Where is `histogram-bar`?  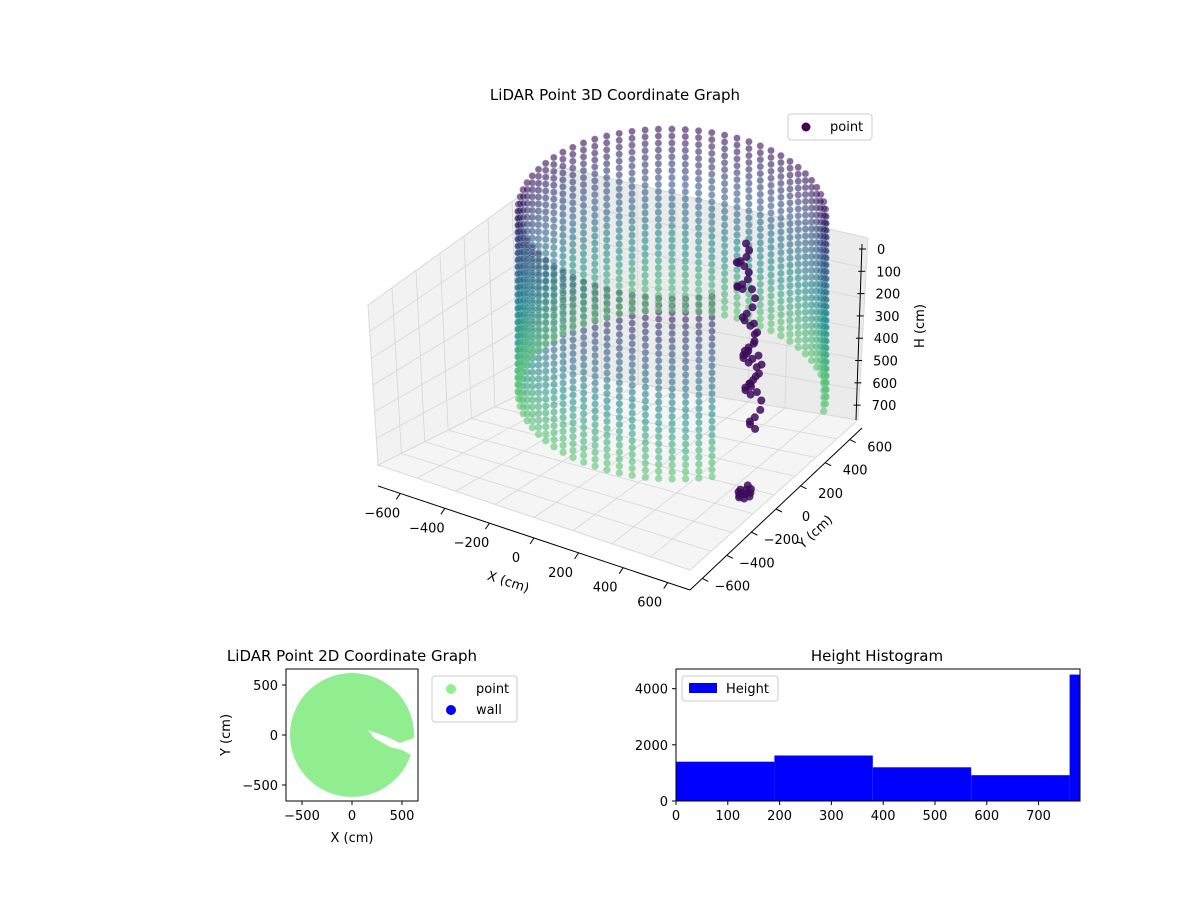 histogram-bar is located at coordinates (1020, 788).